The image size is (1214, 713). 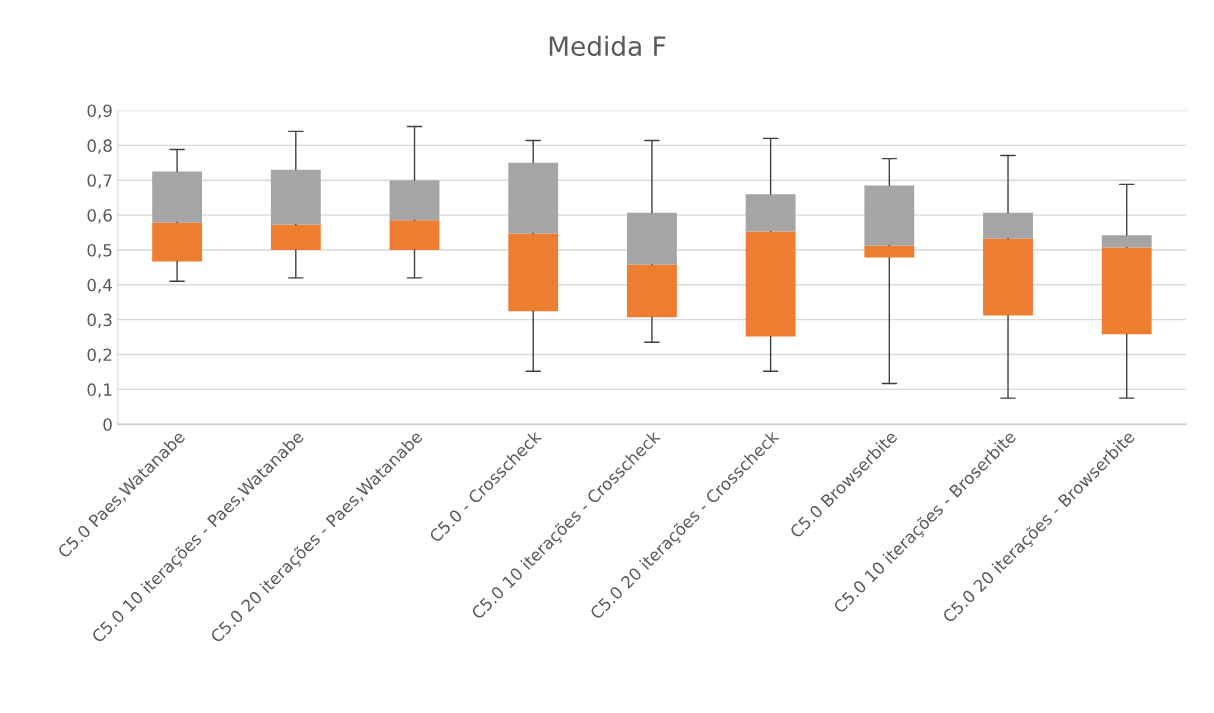 I want to click on y-tick-label: 0,5, so click(x=99, y=251).